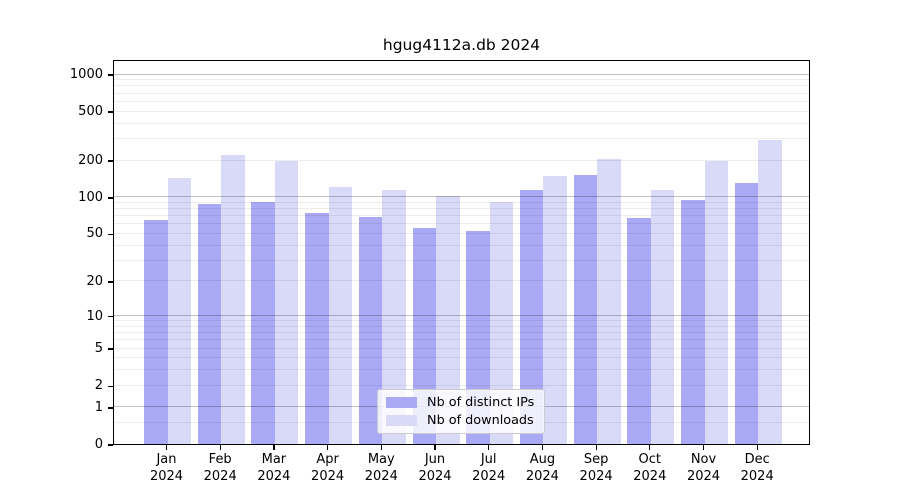  What do you see at coordinates (90, 112) in the screenshot?
I see `y-tick-label: 500` at bounding box center [90, 112].